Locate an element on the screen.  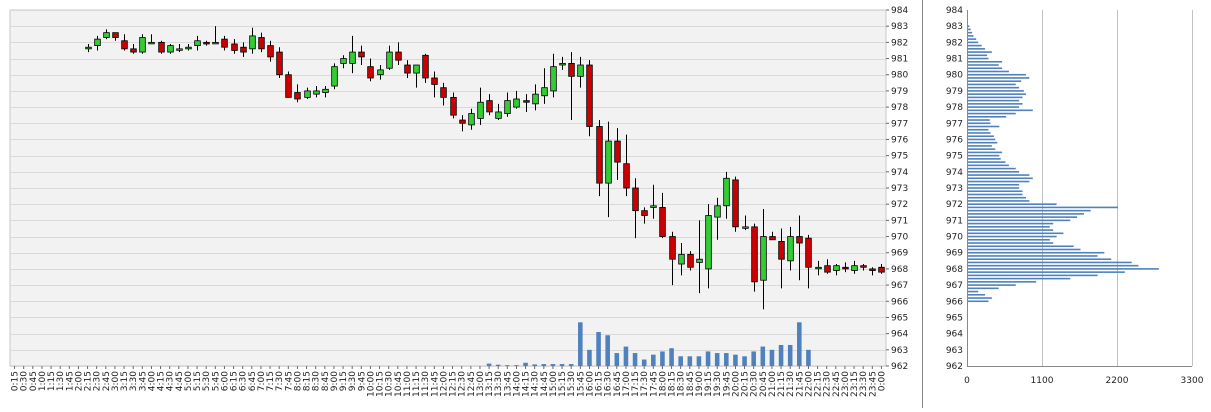
y-tick-label: 969 is located at coordinates (899, 254).